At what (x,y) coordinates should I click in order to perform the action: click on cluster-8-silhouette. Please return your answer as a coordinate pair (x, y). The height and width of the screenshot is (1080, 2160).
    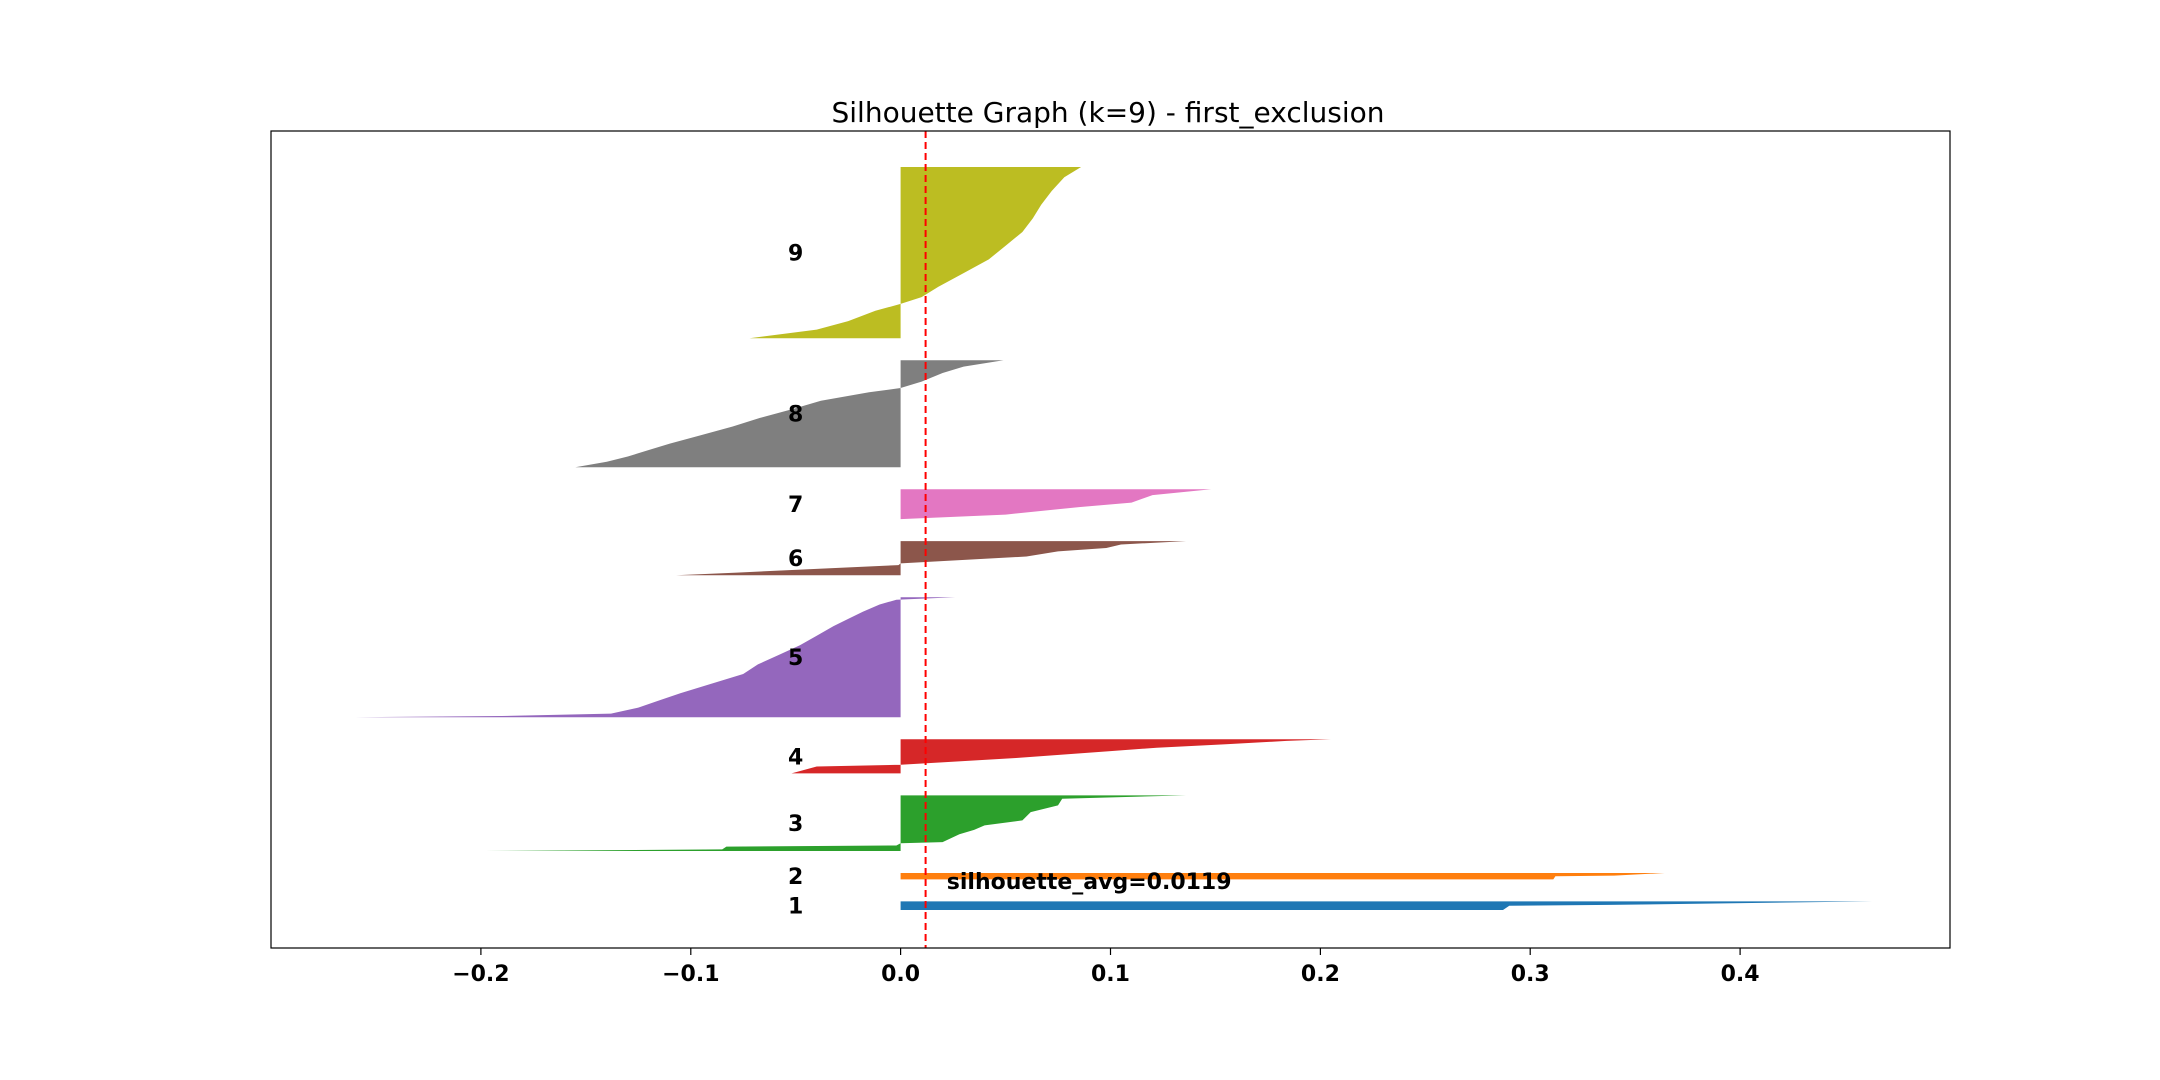
    Looking at the image, I should click on (789, 414).